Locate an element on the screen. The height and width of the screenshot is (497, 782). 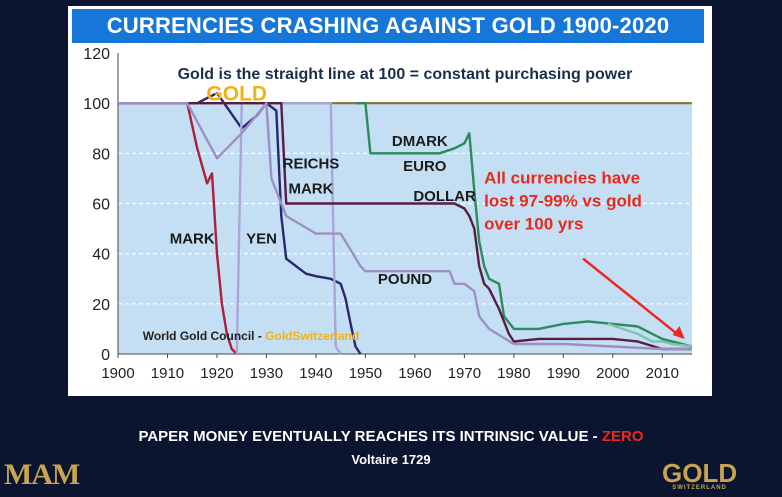
series-line-euro is located at coordinates (650, 335).